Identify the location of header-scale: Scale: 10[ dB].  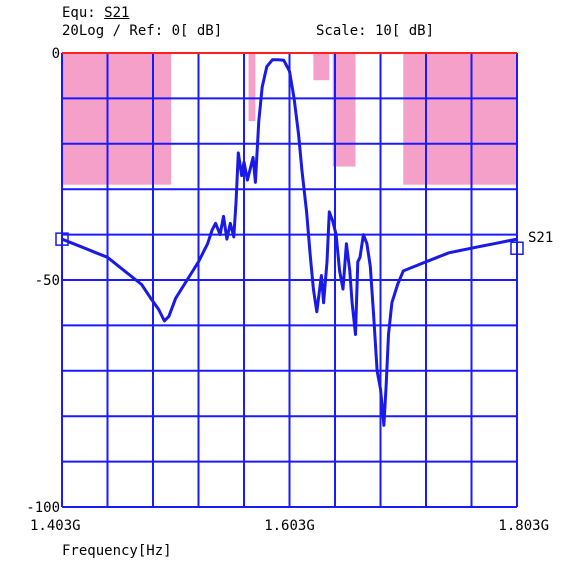
(375, 31).